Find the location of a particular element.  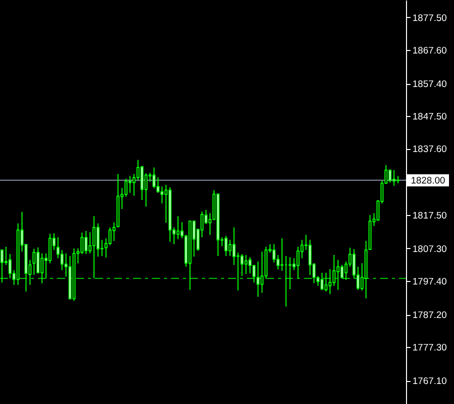

y-tick-label: 1797.40 is located at coordinates (429, 282).